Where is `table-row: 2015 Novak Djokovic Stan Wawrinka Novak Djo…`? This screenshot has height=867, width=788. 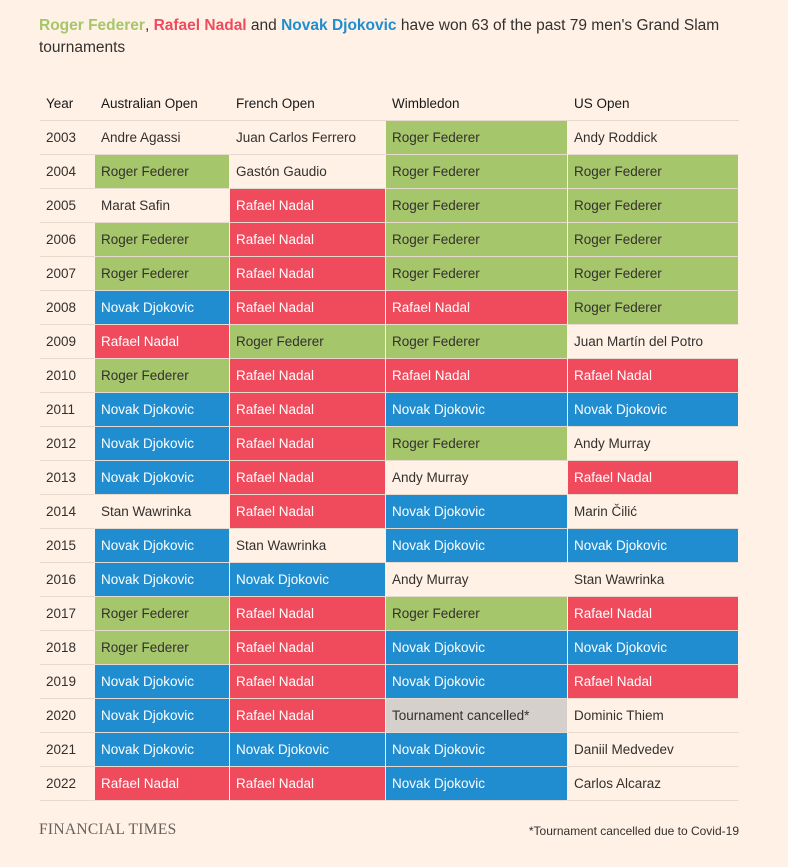
table-row: 2015 Novak Djokovic Stan Wawrinka Novak Djo… is located at coordinates (389, 546).